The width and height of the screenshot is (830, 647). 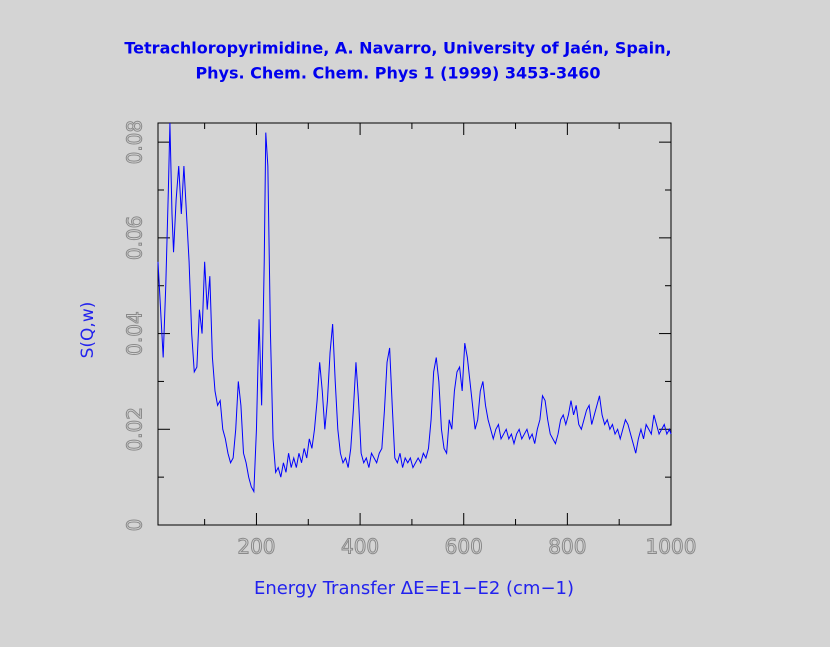 I want to click on x-tick-label: 600, so click(x=464, y=547).